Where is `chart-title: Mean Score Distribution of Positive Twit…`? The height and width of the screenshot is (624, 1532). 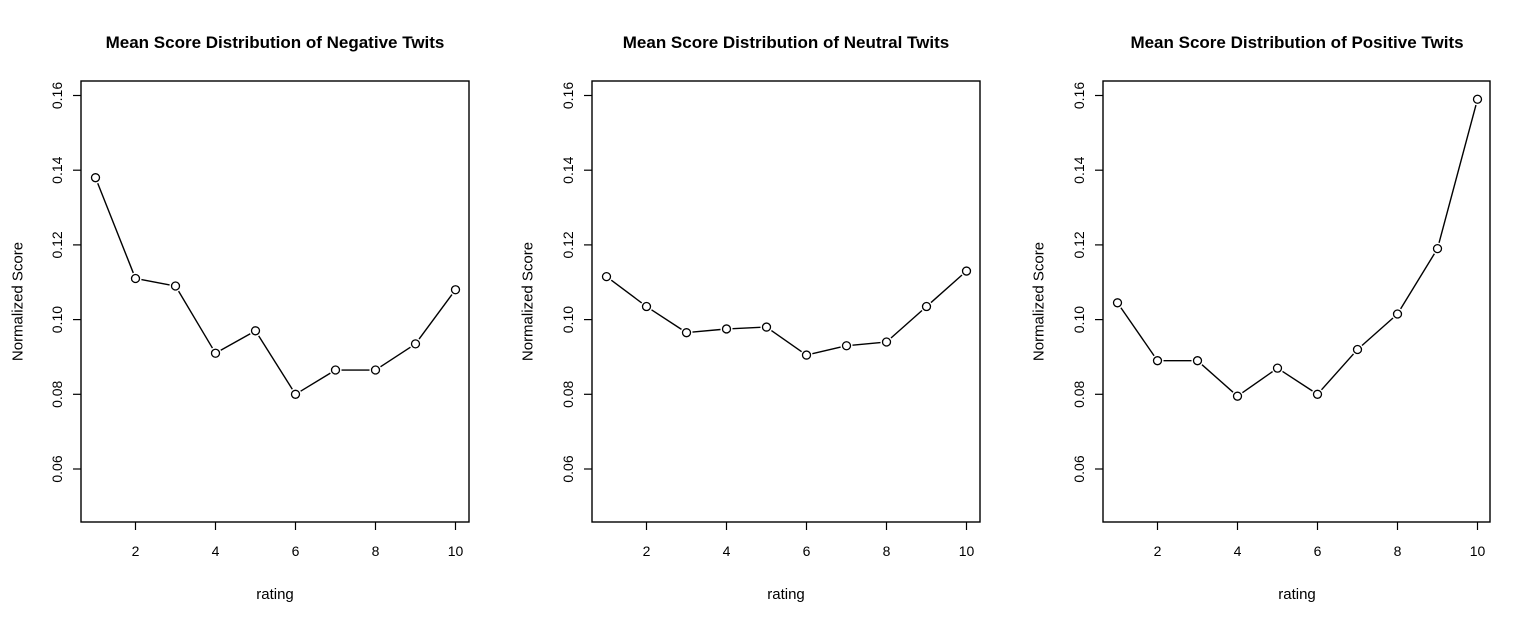
chart-title: Mean Score Distribution of Positive Twit… is located at coordinates (1296, 42).